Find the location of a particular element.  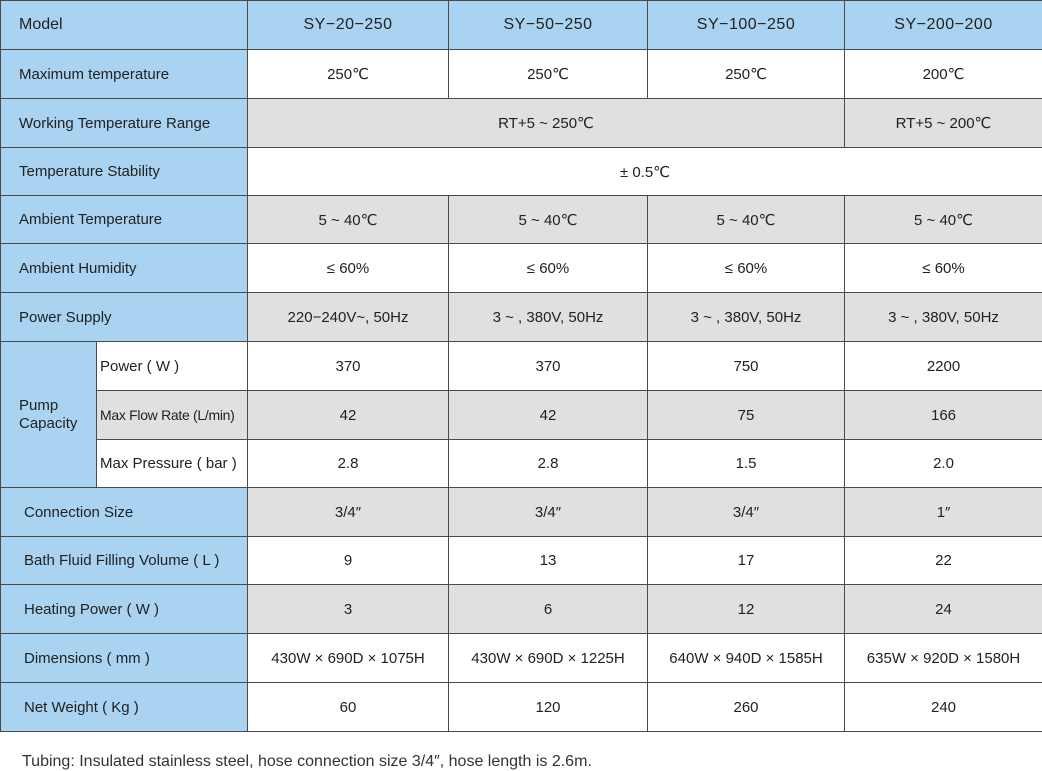

pump-pressure-row: Max Pressure ( bar ) 2.8 2.8 1.5 2.0 is located at coordinates (521, 463).